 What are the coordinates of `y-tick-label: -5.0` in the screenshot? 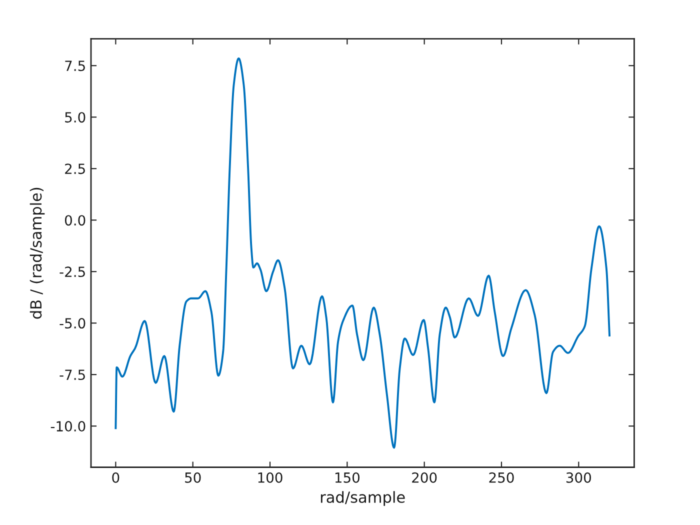 It's located at (73, 323).